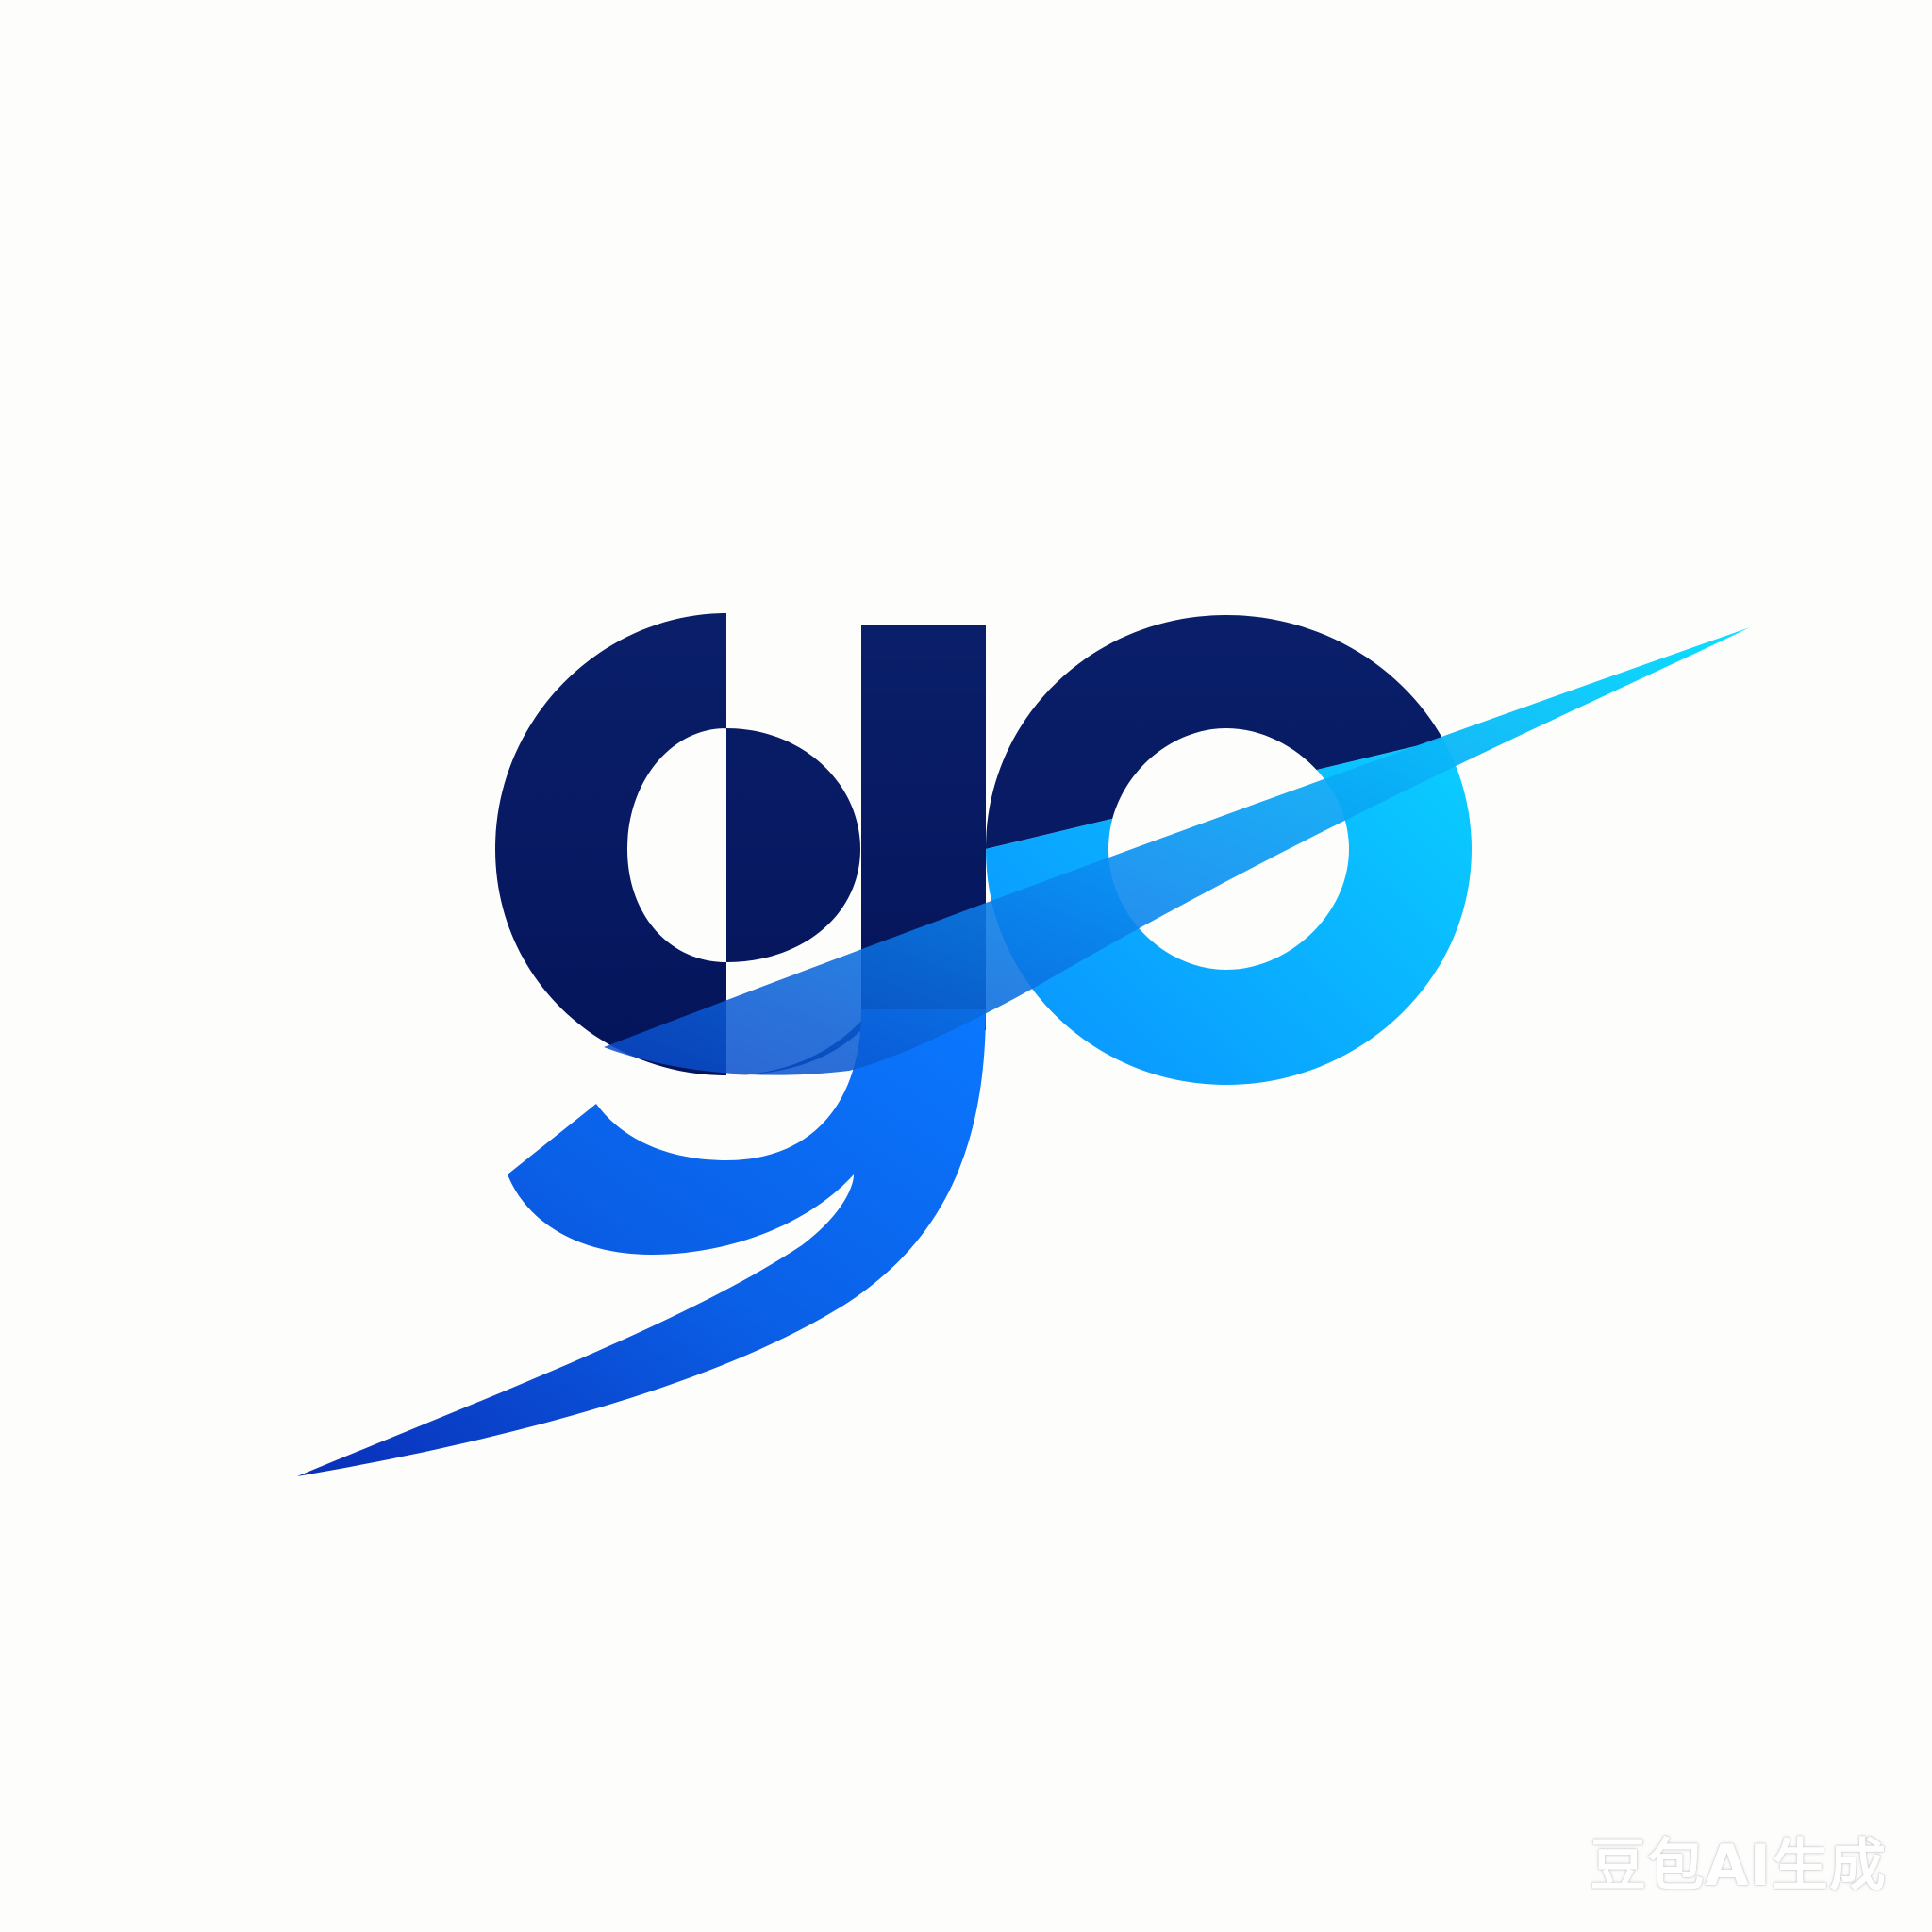 This screenshot has height=1932, width=1932. What do you see at coordinates (642, 1243) in the screenshot?
I see `letter-g-tail` at bounding box center [642, 1243].